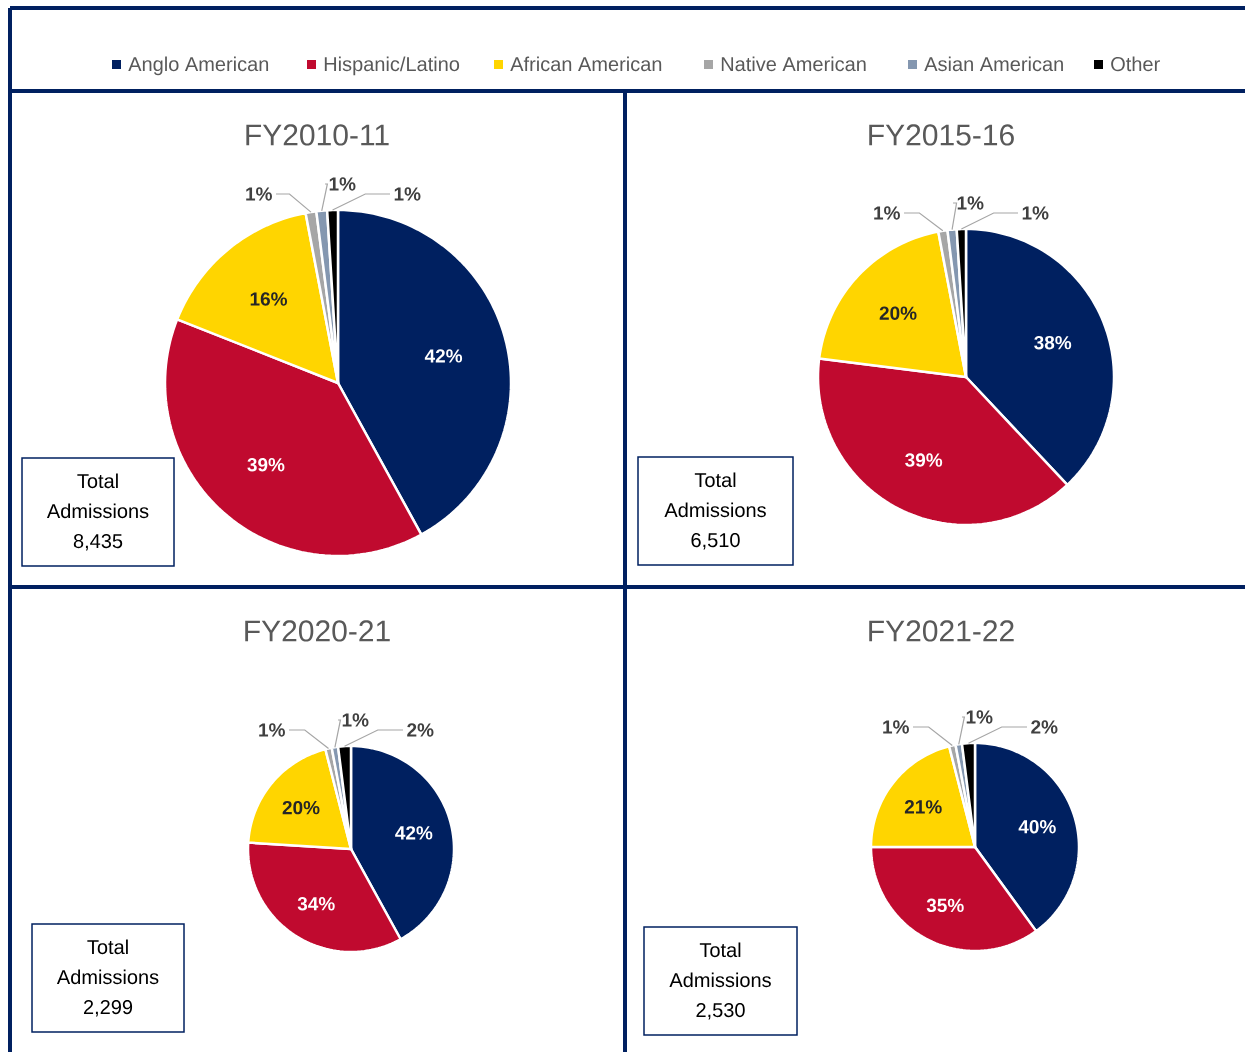  Describe the element at coordinates (317, 135) in the screenshot. I see `text: FY2010-11` at that location.